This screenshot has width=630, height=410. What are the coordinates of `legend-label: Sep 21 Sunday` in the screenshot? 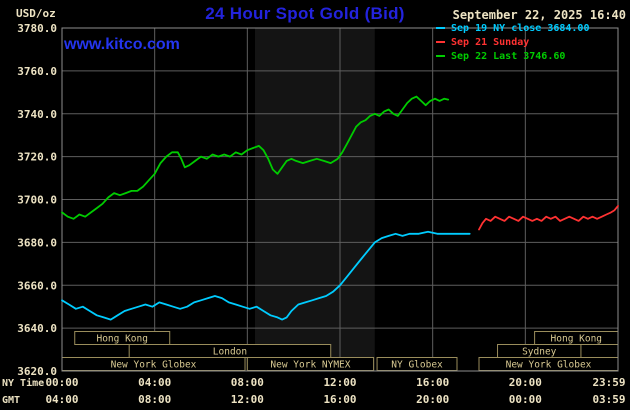 It's located at (490, 42).